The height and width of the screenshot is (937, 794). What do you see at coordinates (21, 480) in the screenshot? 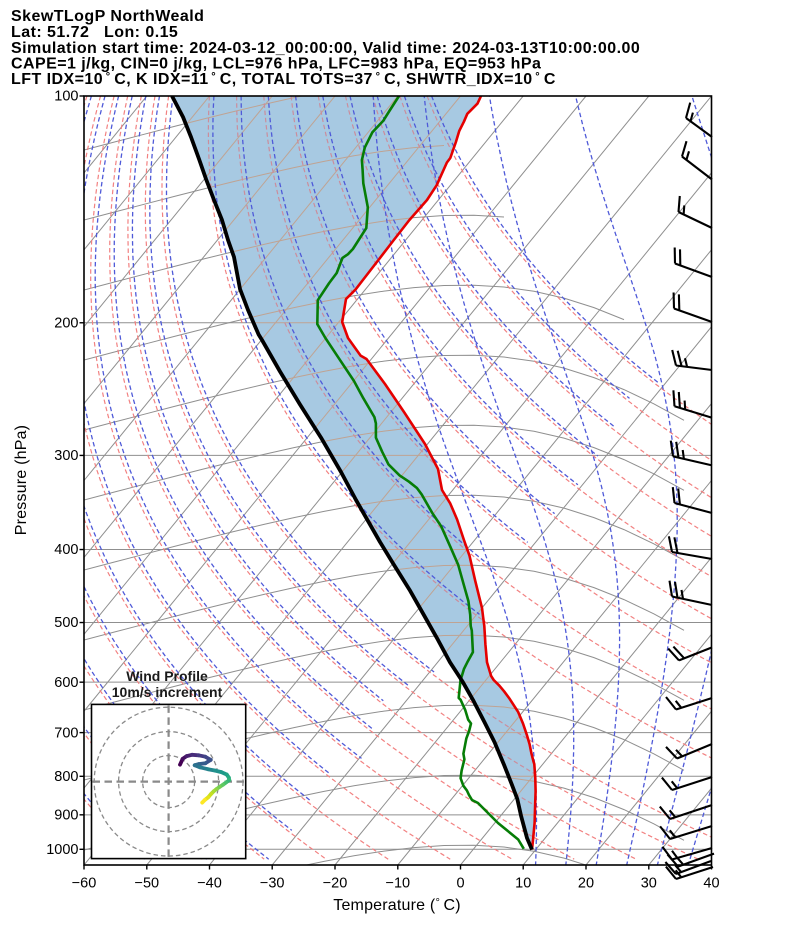
I see `svg-text: Pressure (hPa)` at bounding box center [21, 480].